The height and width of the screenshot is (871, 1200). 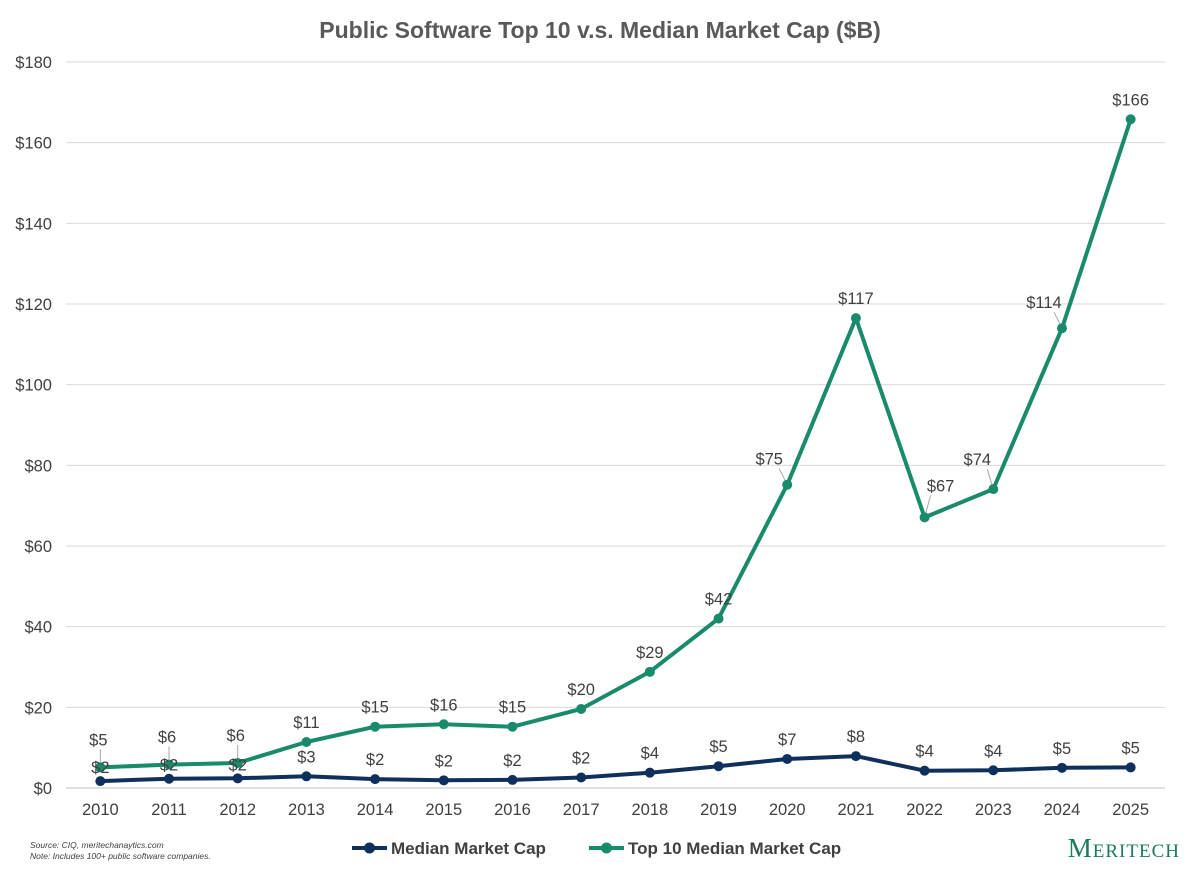 What do you see at coordinates (1062, 810) in the screenshot?
I see `x-tick-label: 2024` at bounding box center [1062, 810].